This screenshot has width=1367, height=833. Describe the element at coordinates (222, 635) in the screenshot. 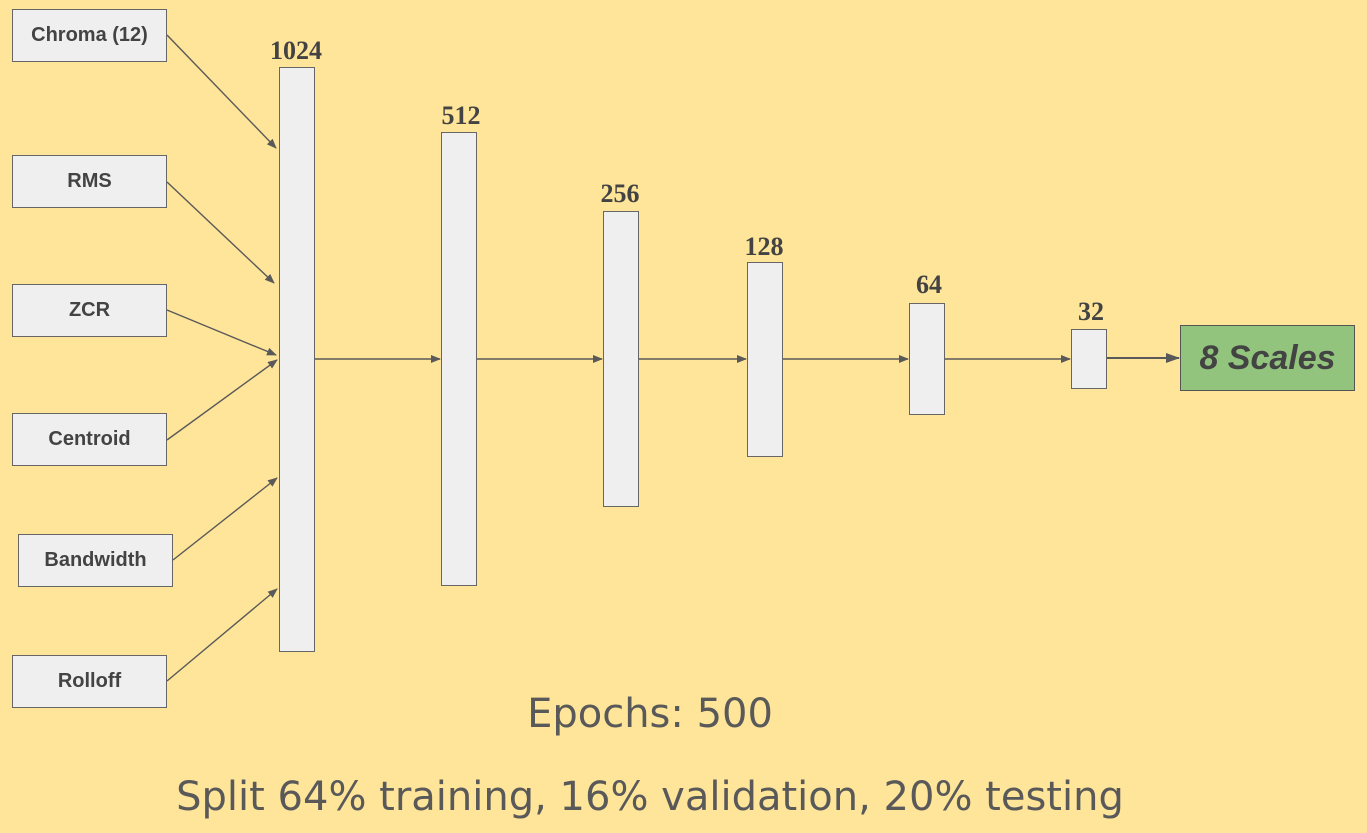

I see `arrow-rolloff-to-input-layer` at that location.